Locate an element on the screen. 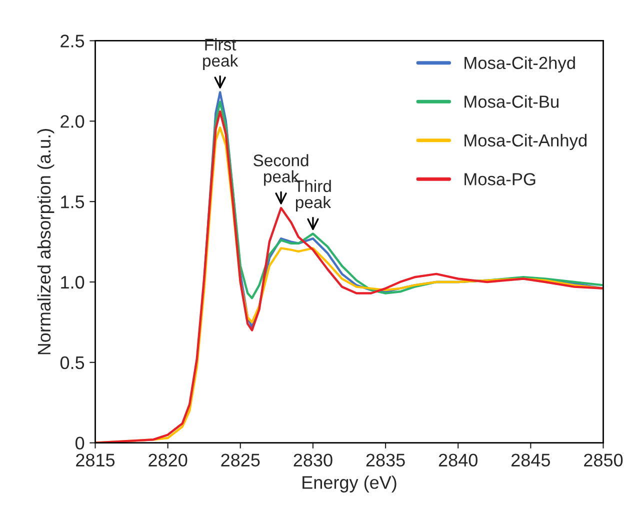  legend-label: Mosa-Cit-2hyd is located at coordinates (519, 64).